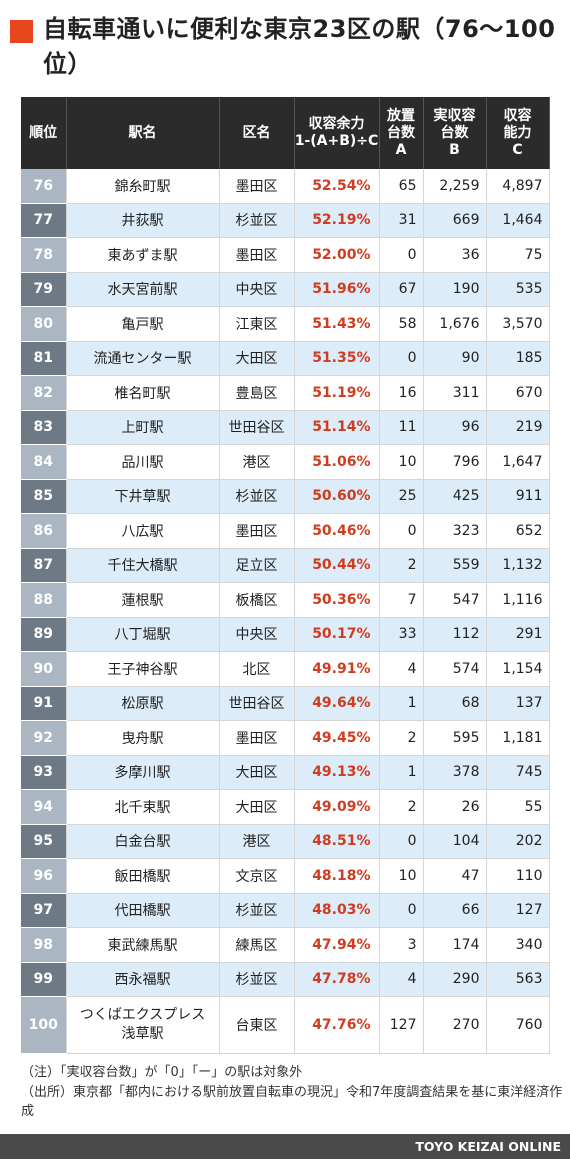  What do you see at coordinates (337, 496) in the screenshot?
I see `capacity-margin-cell: 50.60%` at bounding box center [337, 496].